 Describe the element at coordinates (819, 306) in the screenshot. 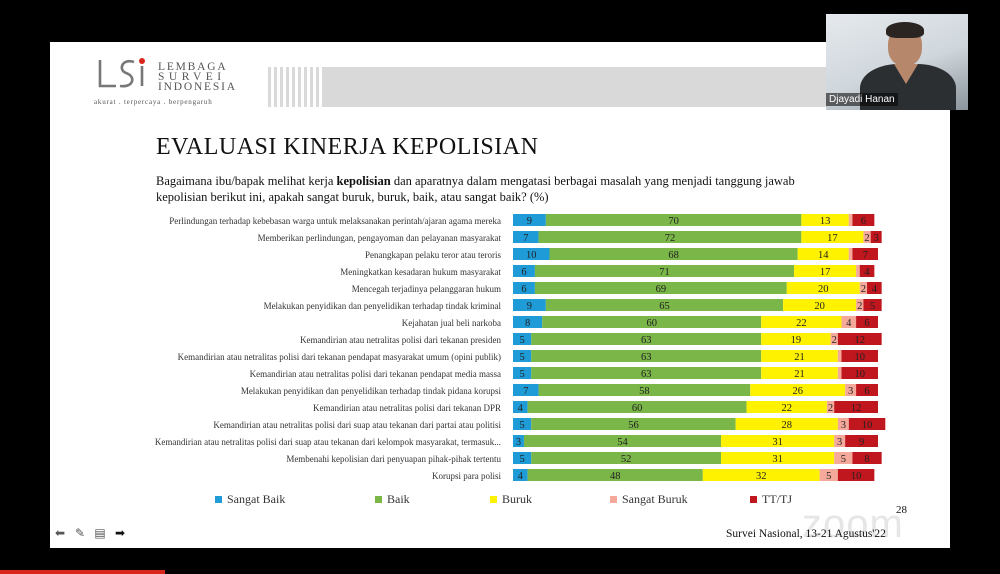

I see `data-label: 20` at that location.